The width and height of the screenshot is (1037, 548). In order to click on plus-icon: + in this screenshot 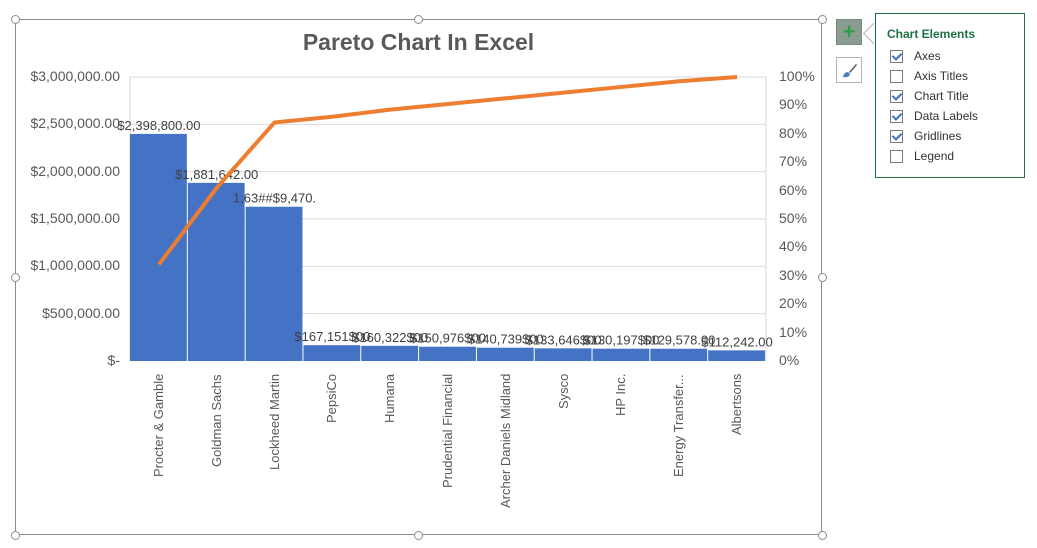, I will do `click(849, 31)`.